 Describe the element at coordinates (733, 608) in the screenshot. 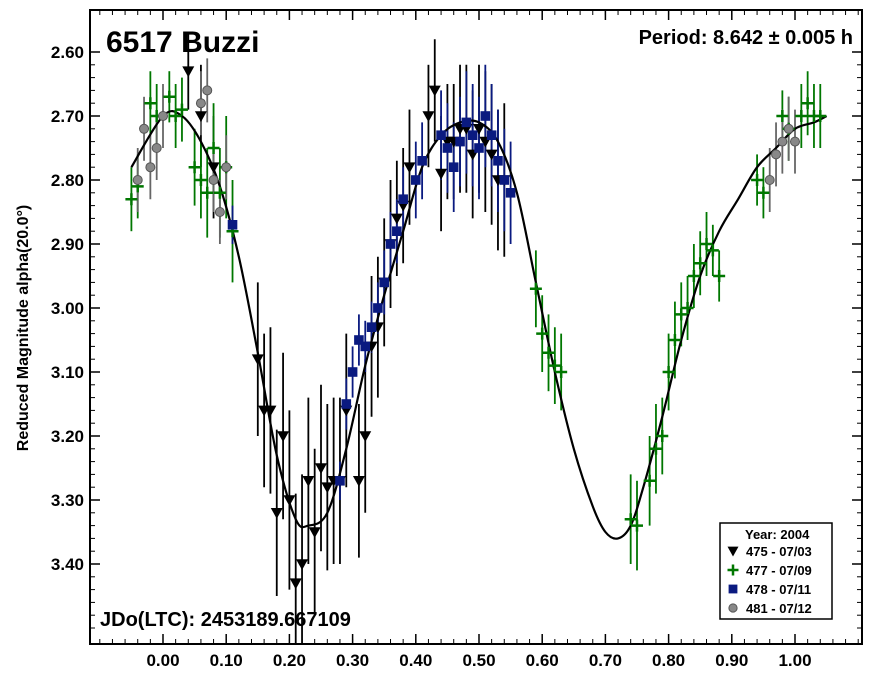

I see `legend-marker-circle` at that location.